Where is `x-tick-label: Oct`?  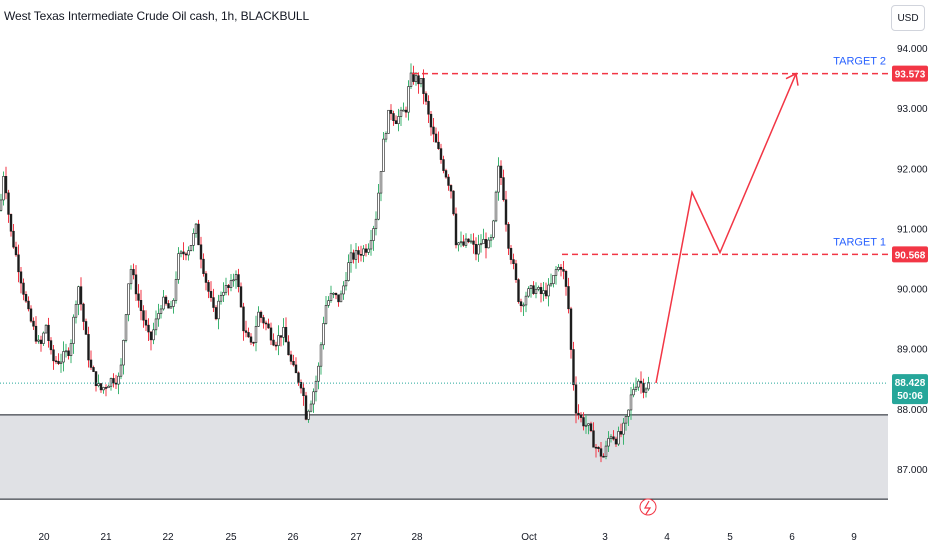 x-tick-label: Oct is located at coordinates (529, 537).